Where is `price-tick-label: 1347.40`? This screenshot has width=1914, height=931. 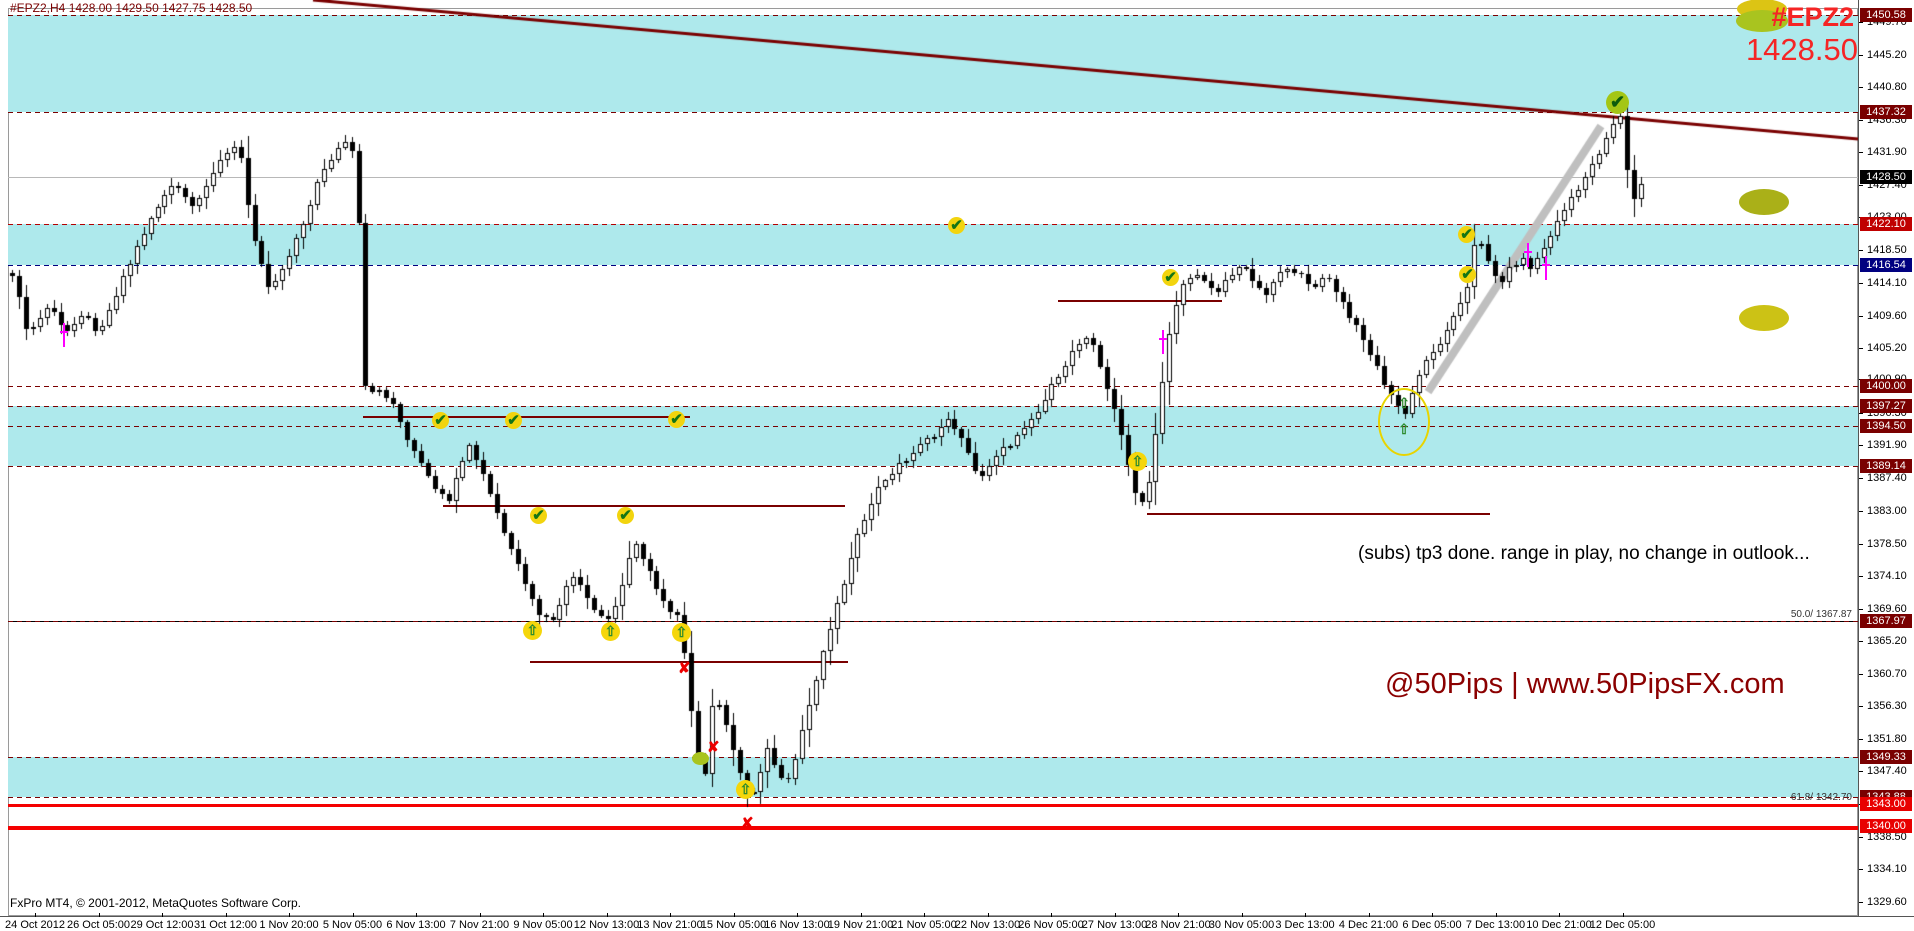 price-tick-label: 1347.40 is located at coordinates (1887, 771).